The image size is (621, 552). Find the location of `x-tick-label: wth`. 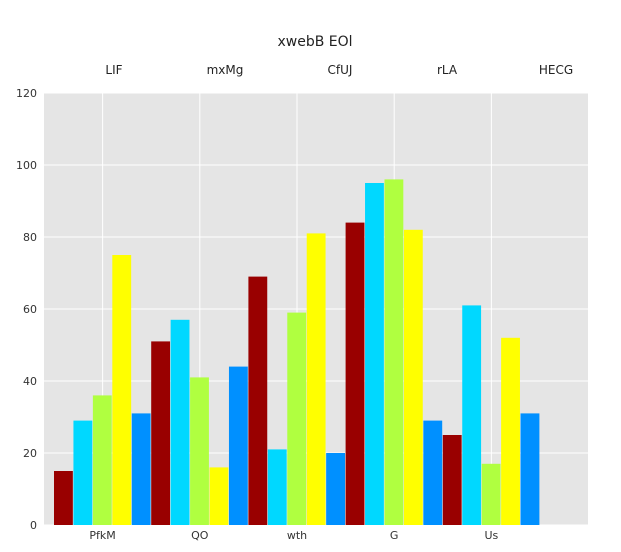

x-tick-label: wth is located at coordinates (297, 535).